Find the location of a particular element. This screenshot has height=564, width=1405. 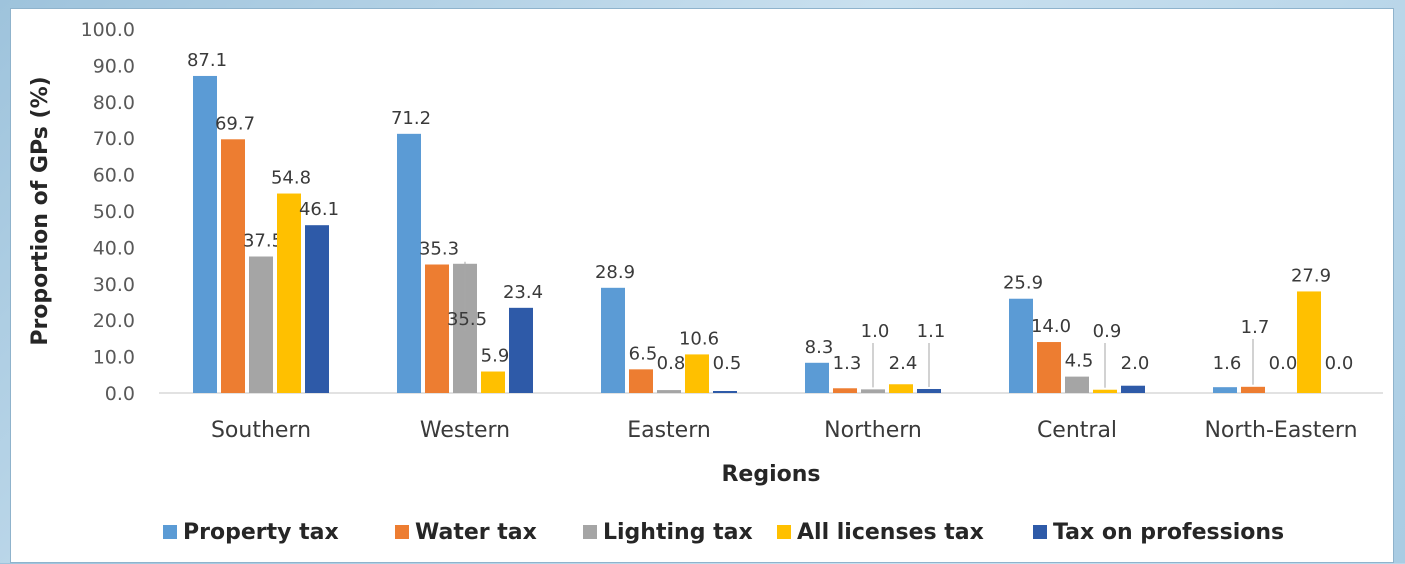

x-axis-title: Regions is located at coordinates (770, 474).